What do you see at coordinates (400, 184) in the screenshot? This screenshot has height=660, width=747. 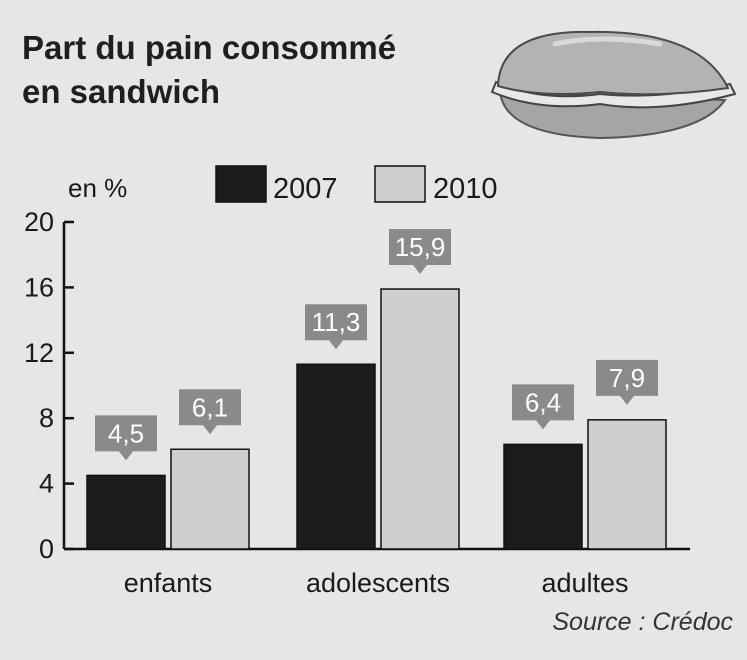 I see `legend-swatch-2010` at bounding box center [400, 184].